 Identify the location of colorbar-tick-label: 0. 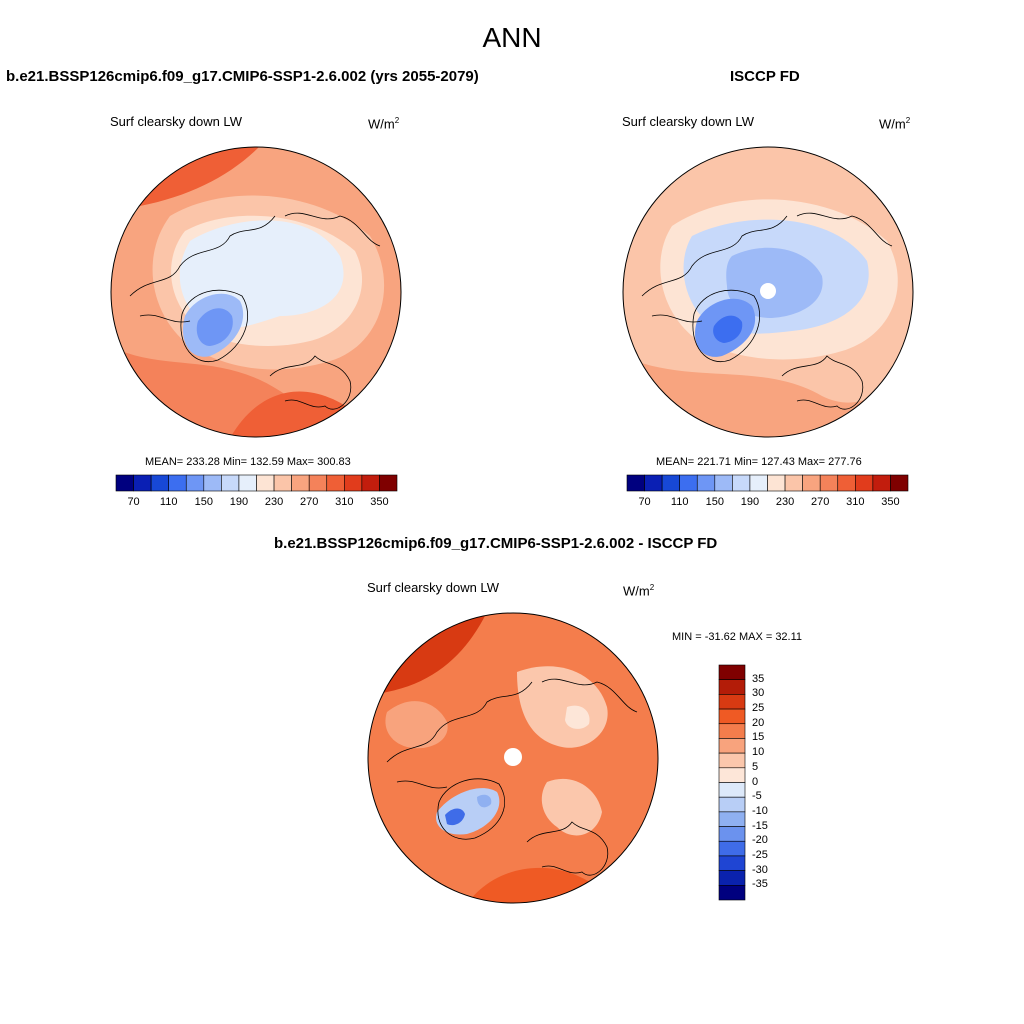
(755, 781).